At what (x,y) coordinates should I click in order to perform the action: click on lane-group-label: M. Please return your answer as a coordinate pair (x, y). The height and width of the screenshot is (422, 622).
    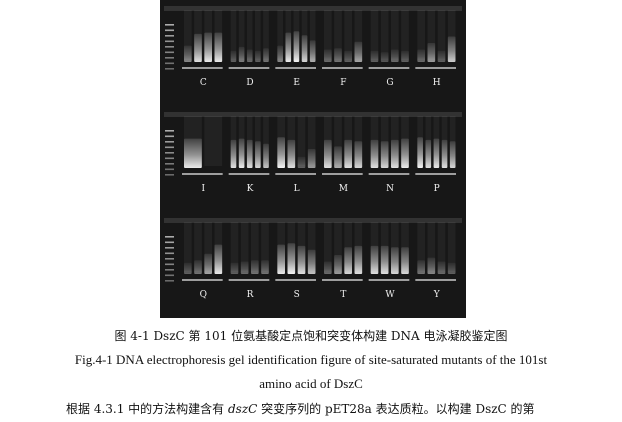
    Looking at the image, I should click on (343, 189).